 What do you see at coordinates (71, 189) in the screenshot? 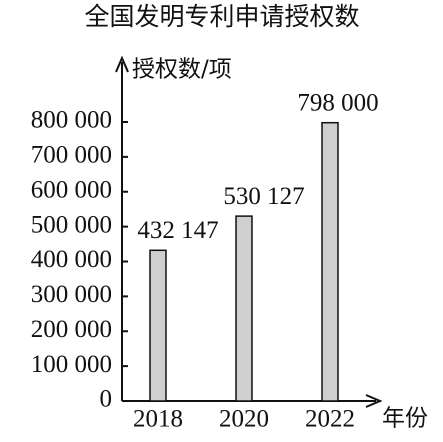
I see `y-tick-label: 600 000` at bounding box center [71, 189].